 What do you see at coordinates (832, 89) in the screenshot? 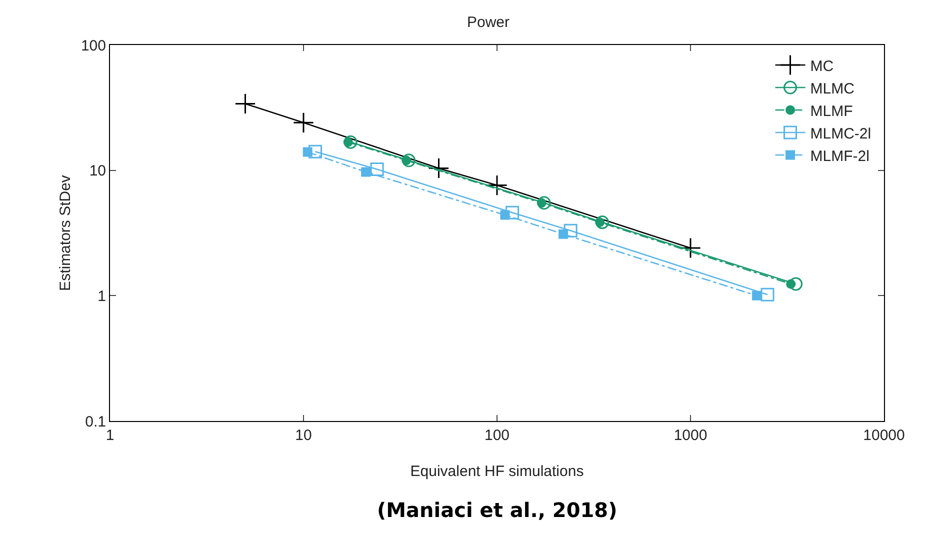
I see `legend-label: MLMC` at bounding box center [832, 89].